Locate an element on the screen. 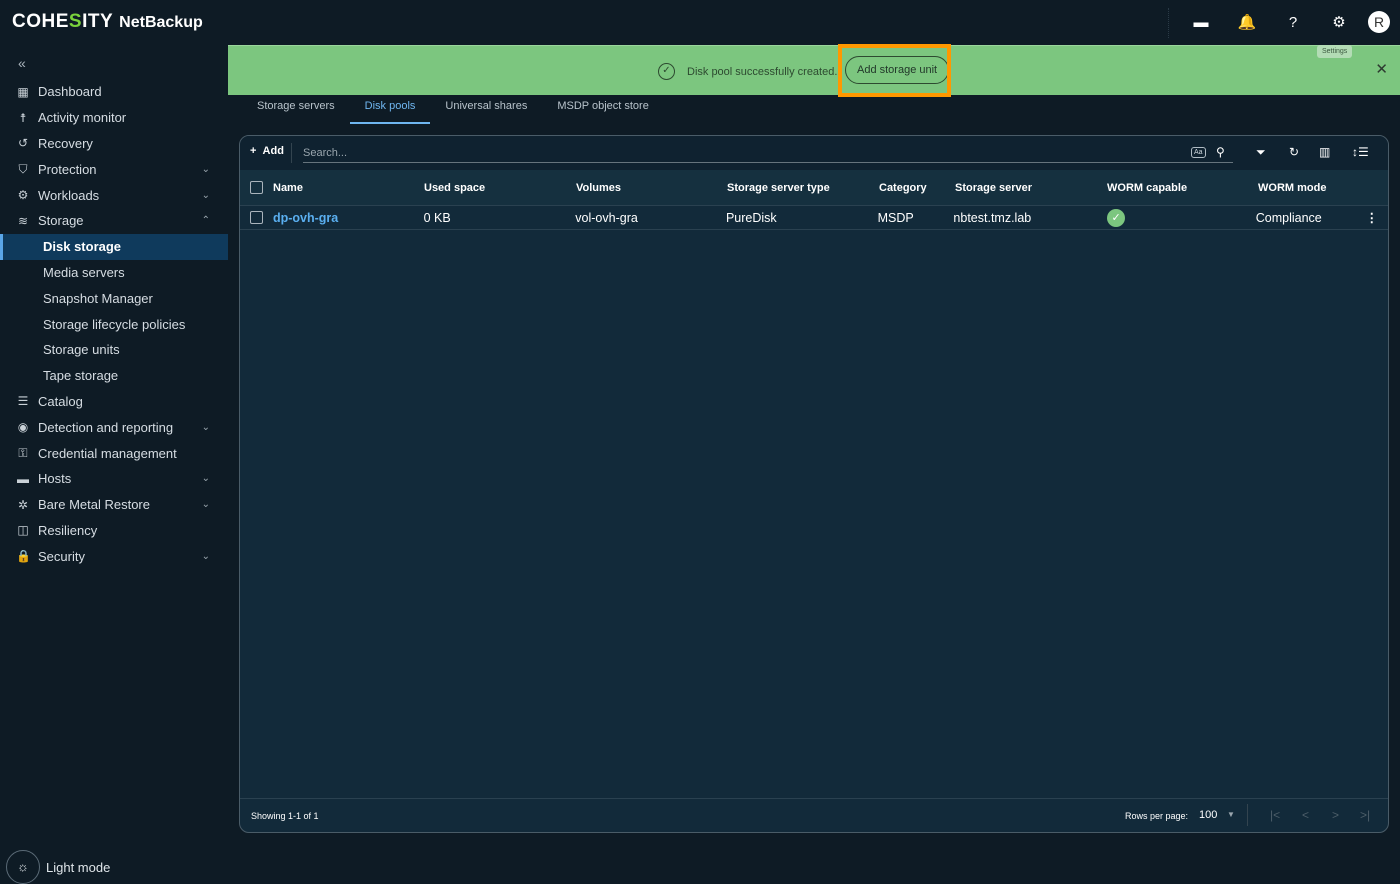 Image resolution: width=1400 pixels, height=884 pixels. sidebar-item-label: Hosts is located at coordinates (55, 479).